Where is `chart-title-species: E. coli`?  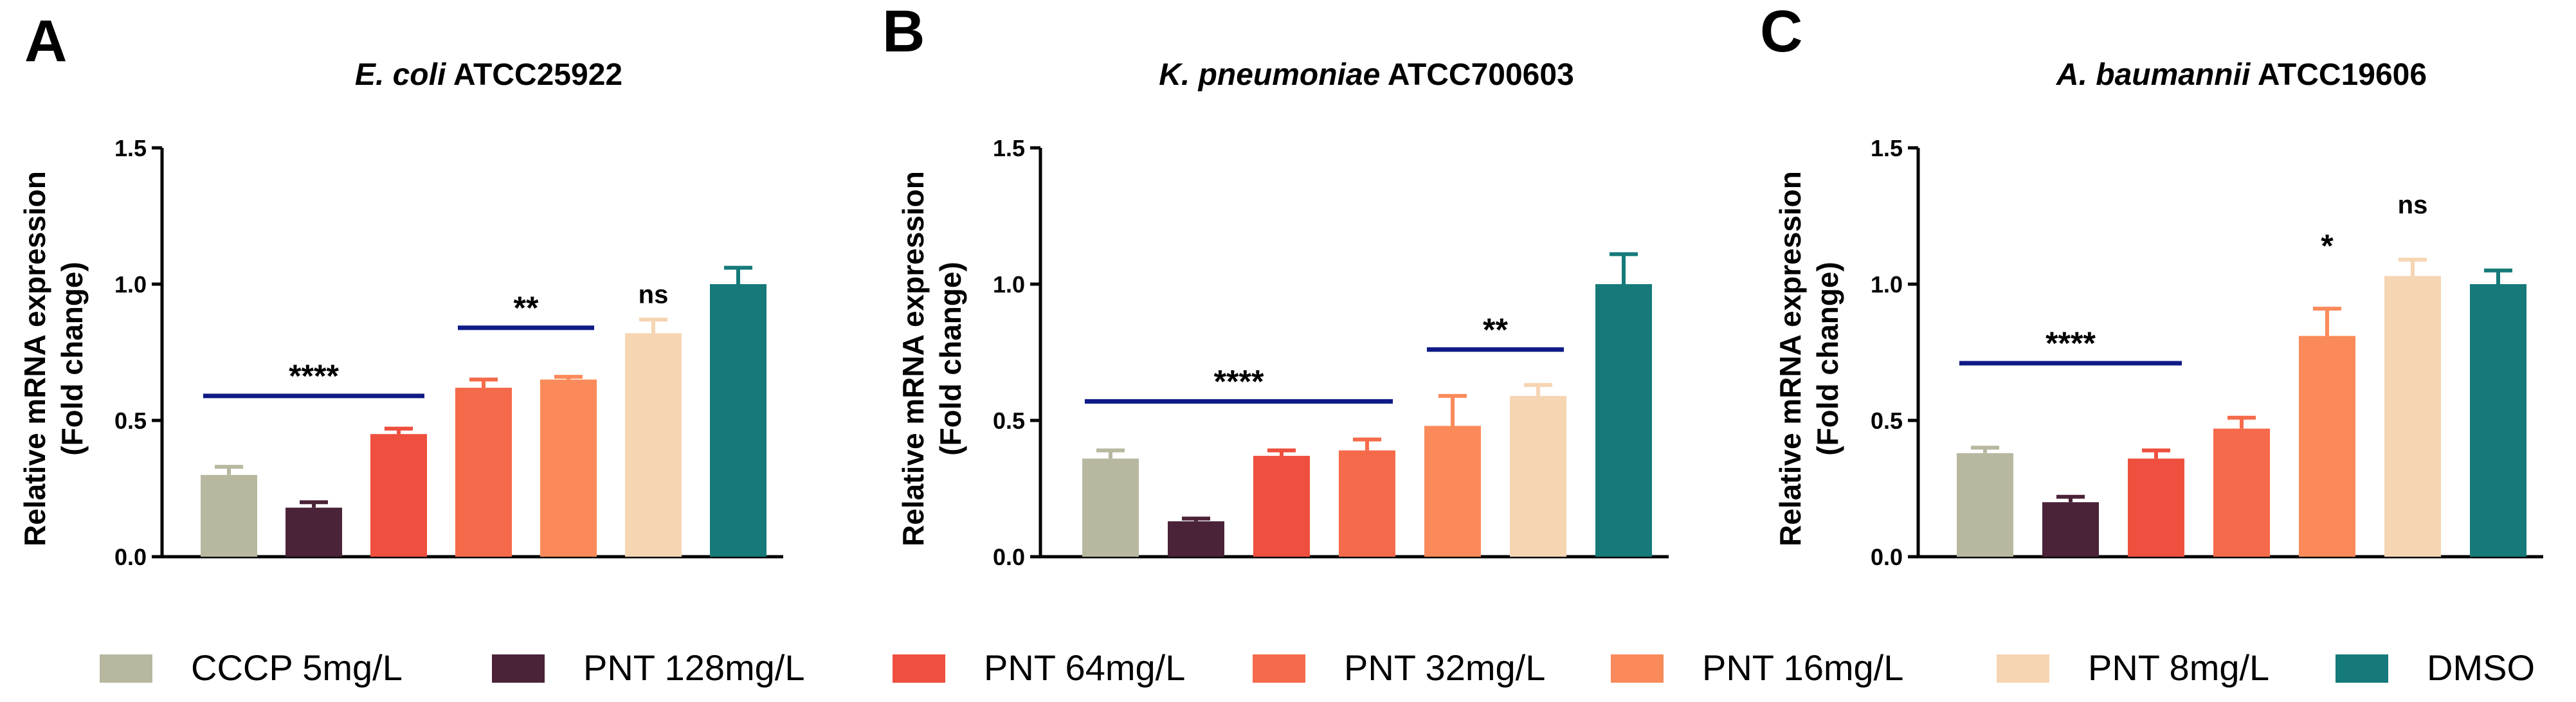
chart-title-species: E. coli is located at coordinates (401, 75).